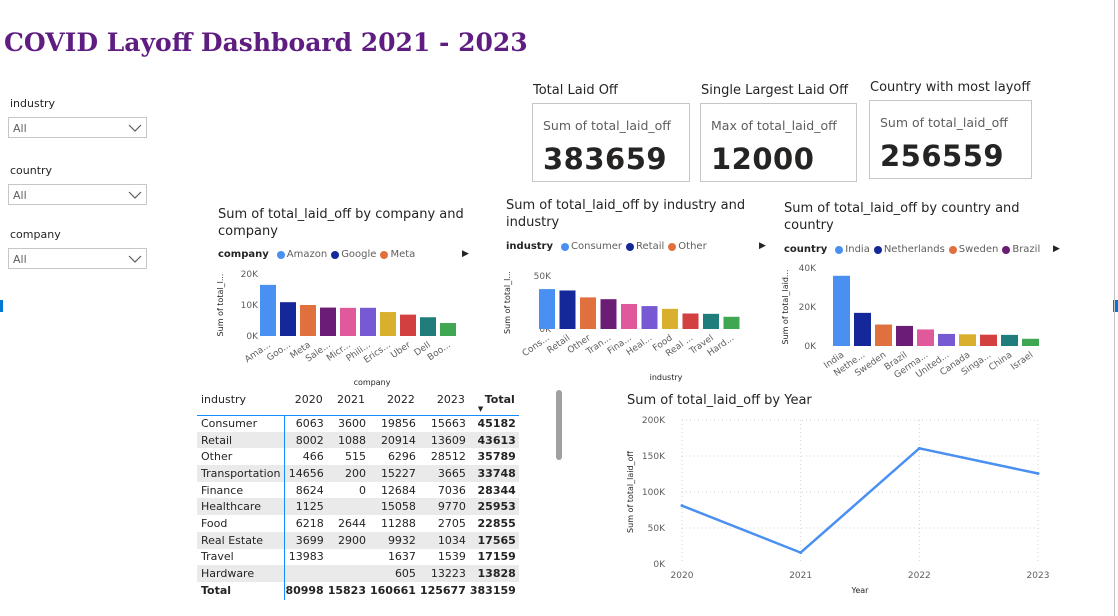 This screenshot has height=616, width=1118. I want to click on matrix-header: 2021, so click(351, 400).